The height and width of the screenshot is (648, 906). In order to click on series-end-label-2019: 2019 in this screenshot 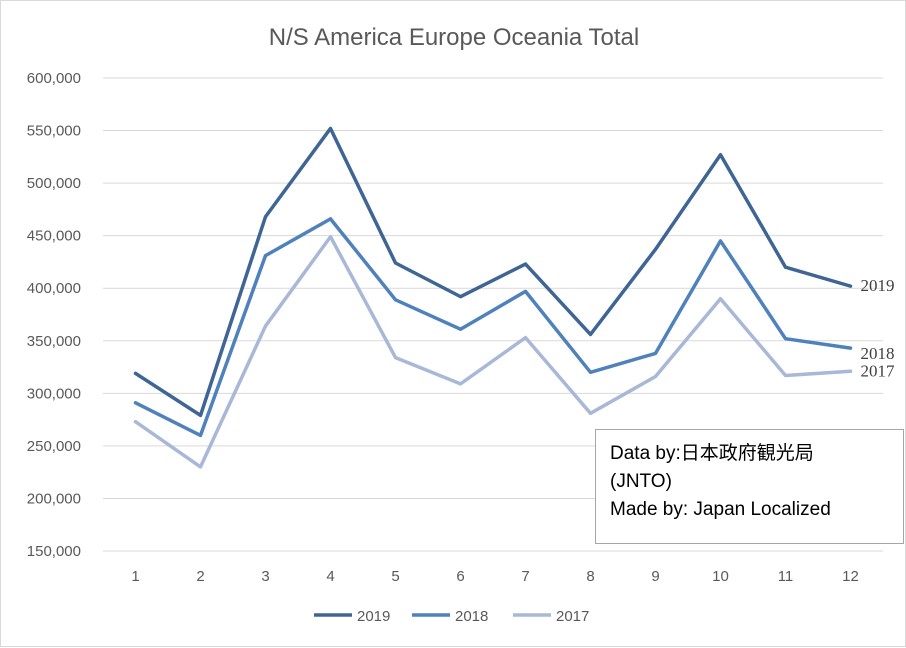, I will do `click(878, 285)`.